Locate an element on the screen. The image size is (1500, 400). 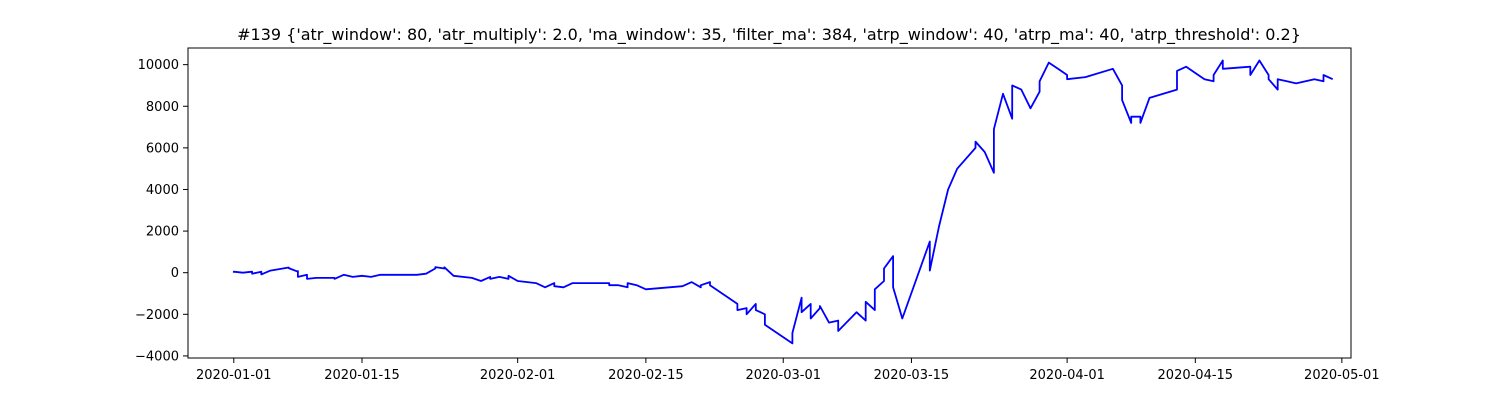
y-tick-label: 2000 is located at coordinates (162, 232).